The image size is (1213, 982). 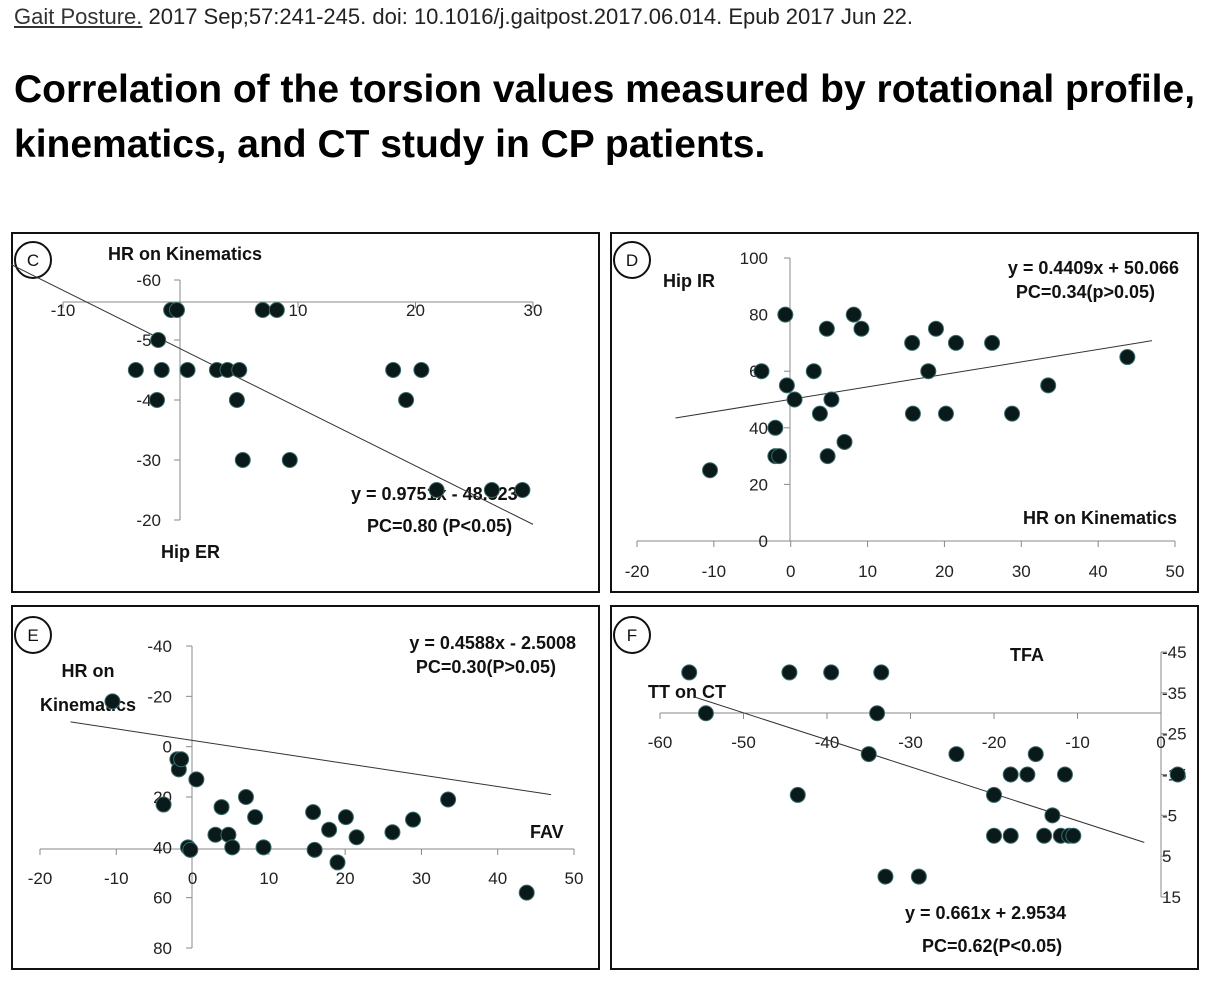 What do you see at coordinates (1166, 856) in the screenshot?
I see `y-tick-label: 5` at bounding box center [1166, 856].